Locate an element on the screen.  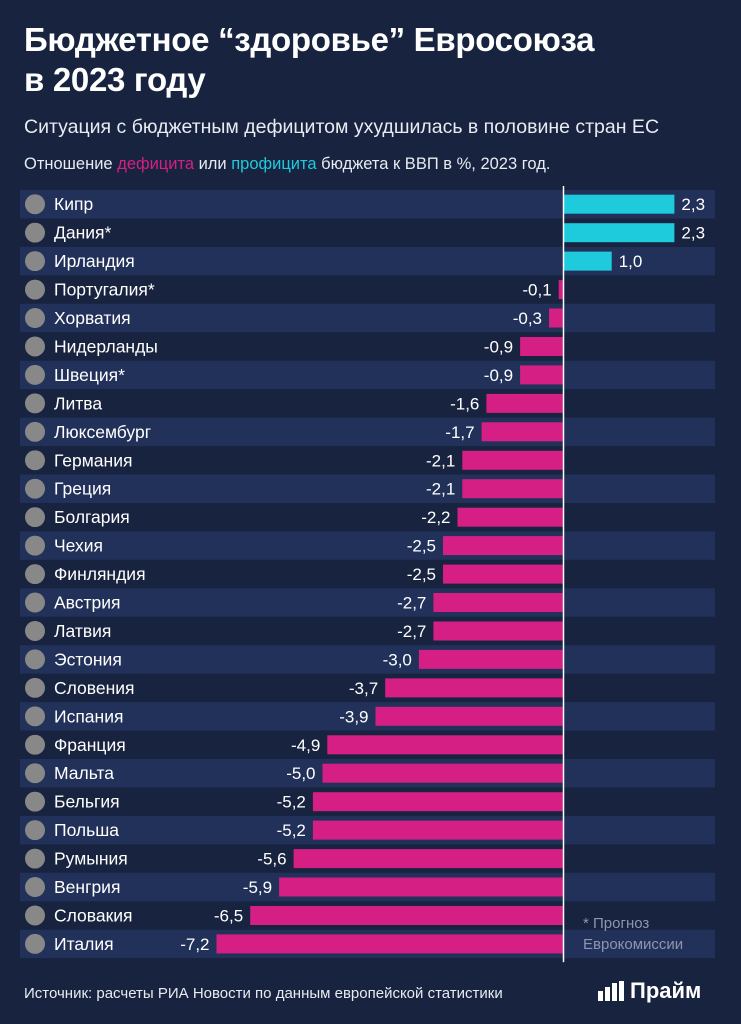
malta-flag-icon is located at coordinates (35, 773).